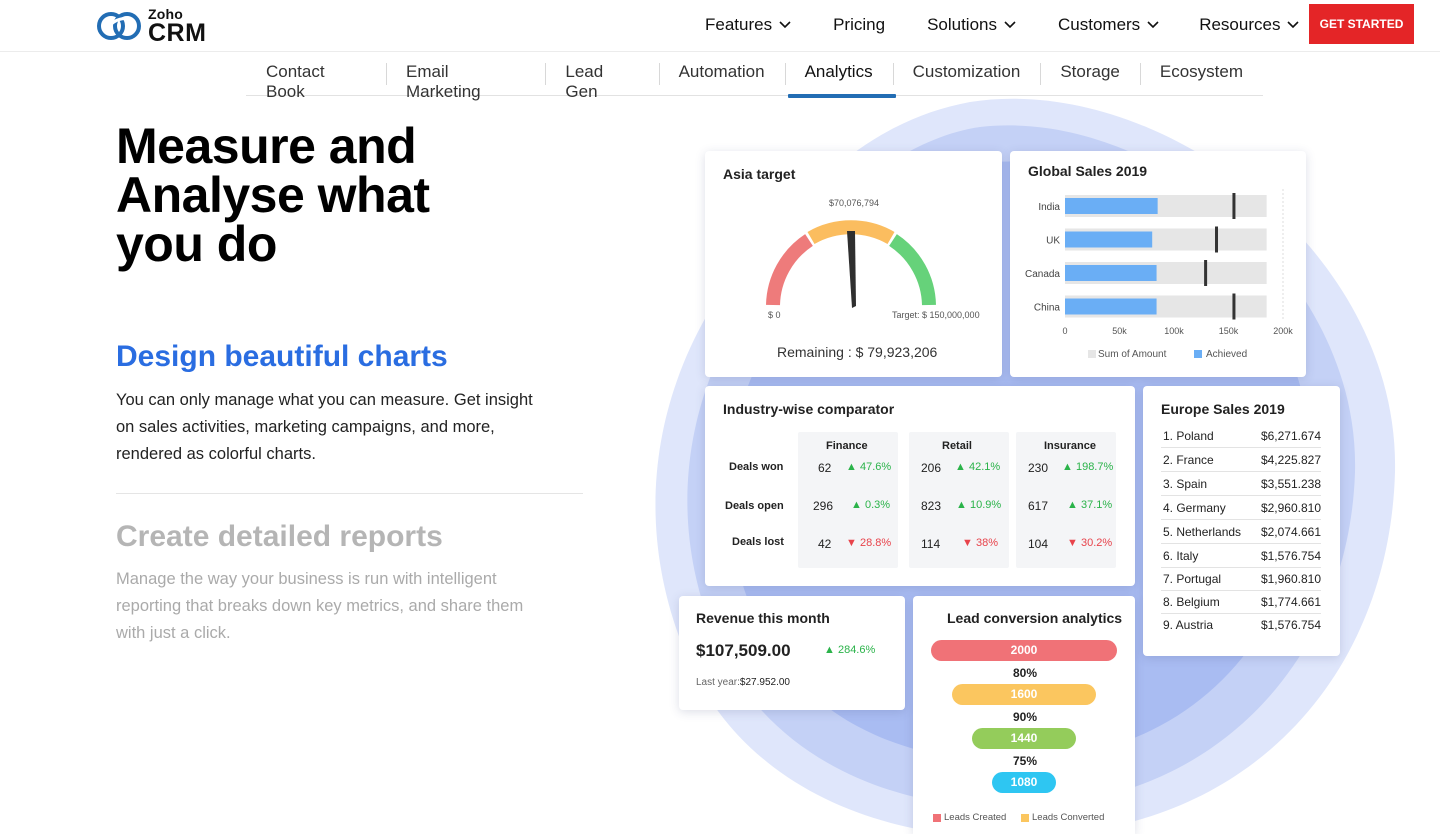  Describe the element at coordinates (1192, 579) in the screenshot. I see `country: 7. Portugal` at that location.